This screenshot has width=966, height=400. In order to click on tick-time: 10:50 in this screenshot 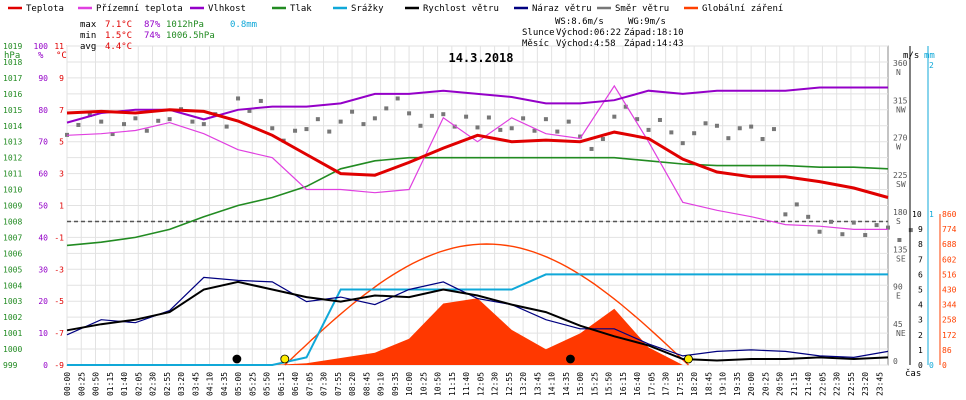, I will do `click(438, 384)`.